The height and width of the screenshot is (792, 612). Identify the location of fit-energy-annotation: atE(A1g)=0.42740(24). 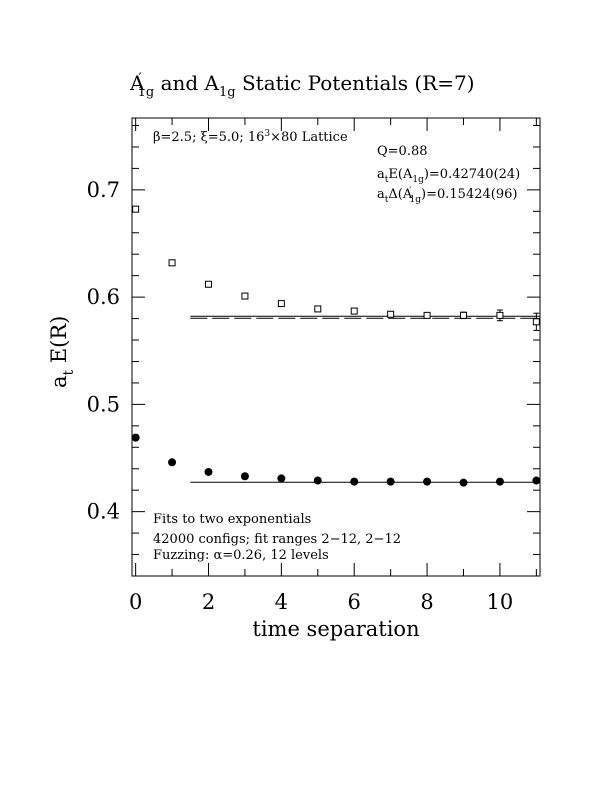
(448, 176).